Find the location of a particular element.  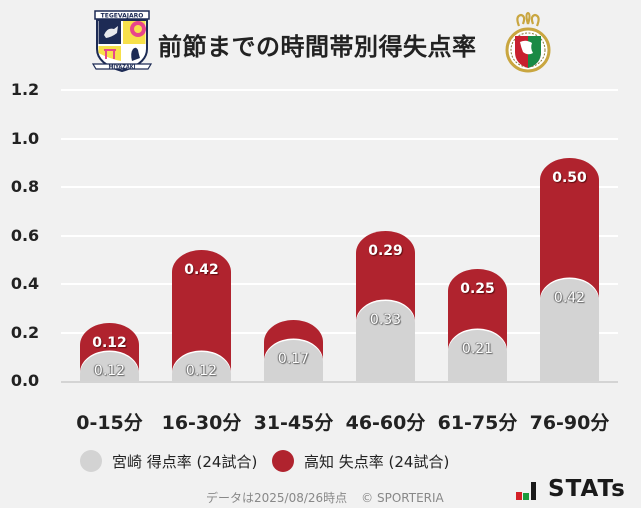

x-tick-31-45: 31-45分 is located at coordinates (293, 423).